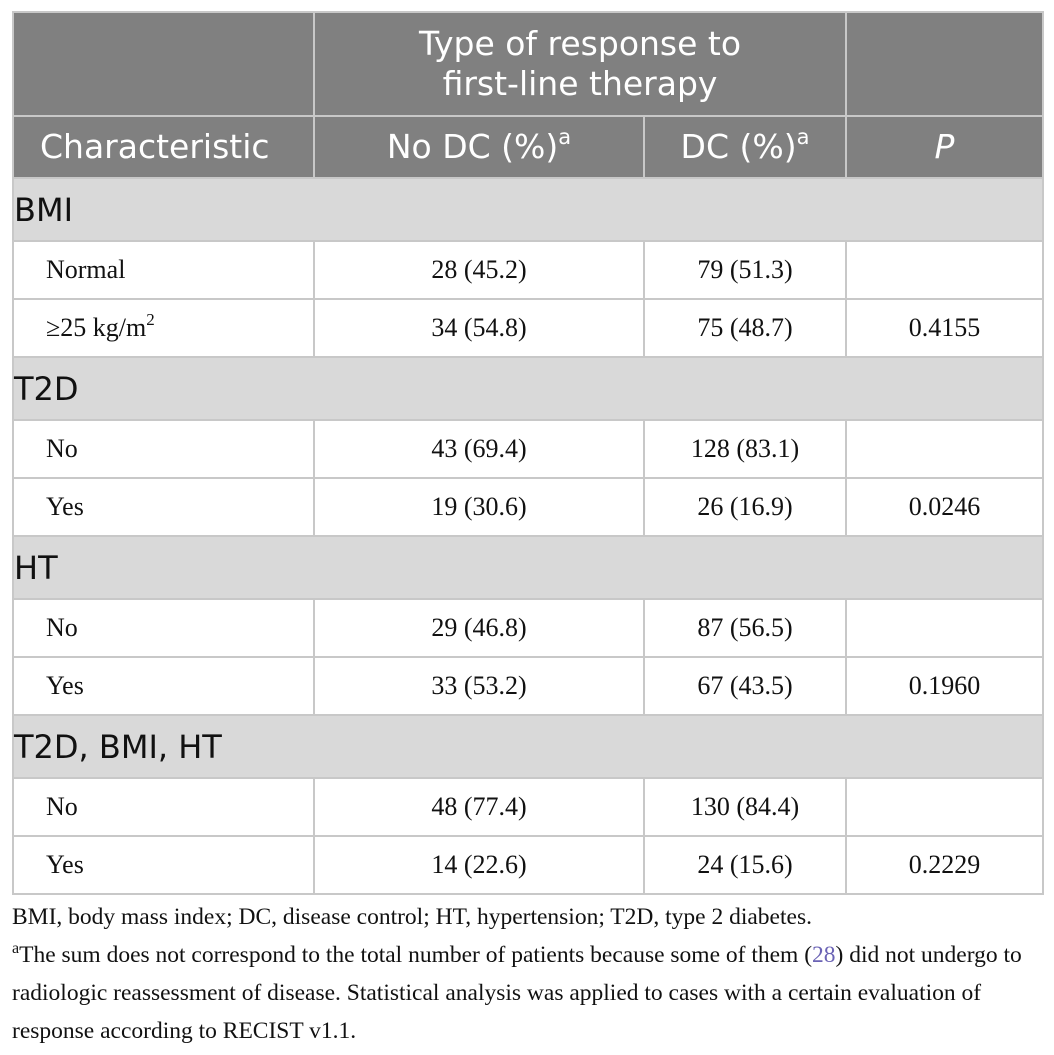 The width and height of the screenshot is (1054, 1055). I want to click on table-row: No 43 (69.4) 128 (83.1), so click(528, 449).